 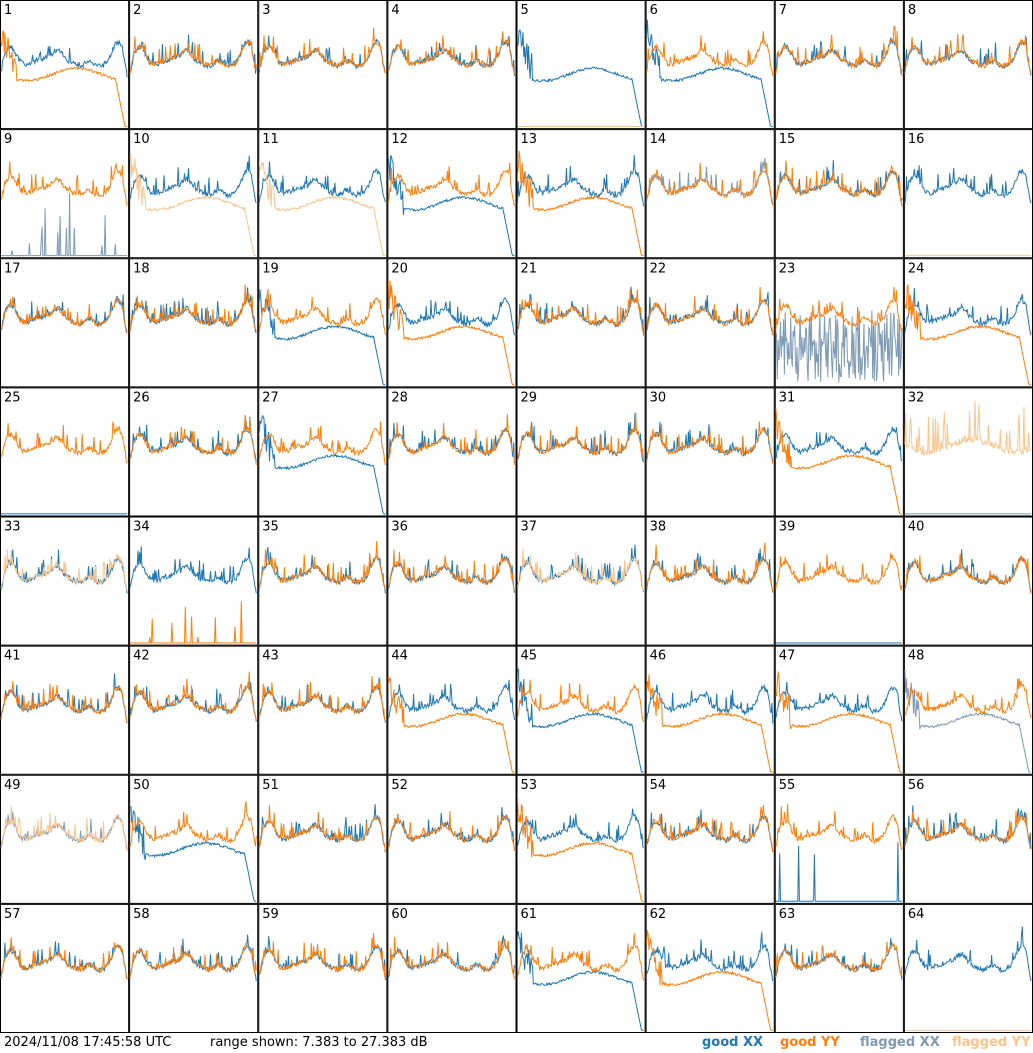 What do you see at coordinates (399, 268) in the screenshot?
I see `tile-label: 20` at bounding box center [399, 268].